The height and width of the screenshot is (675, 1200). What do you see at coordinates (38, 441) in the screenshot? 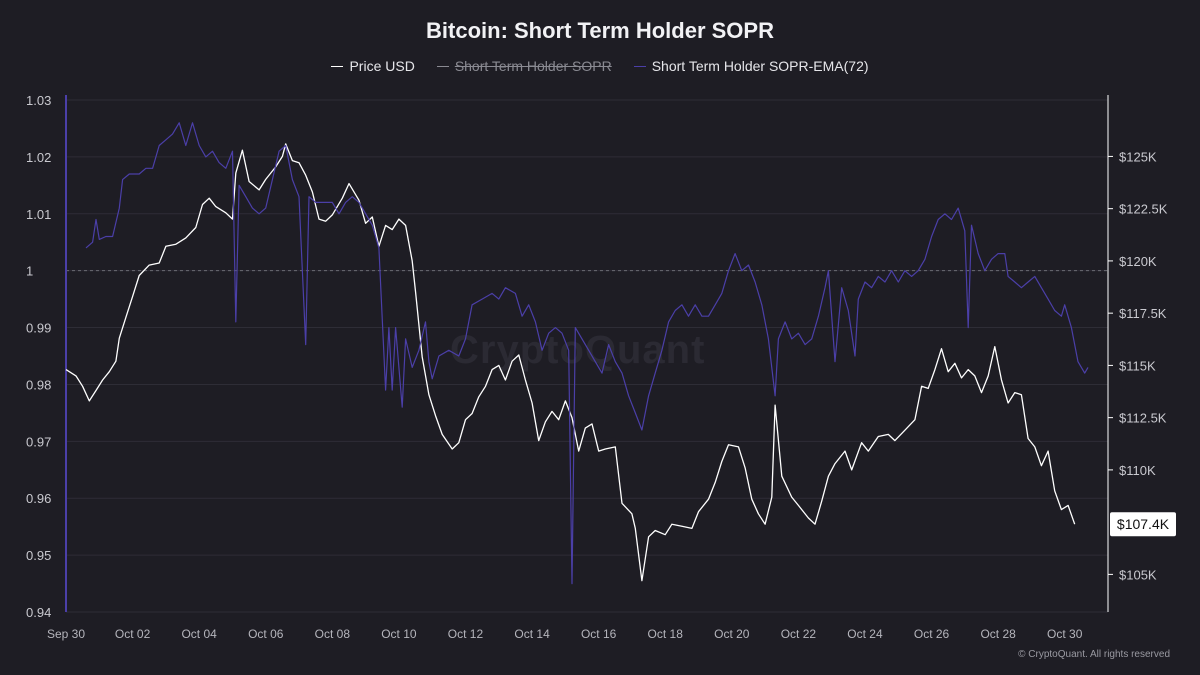
I see `y-left-tick-label: 0.97` at bounding box center [38, 441].